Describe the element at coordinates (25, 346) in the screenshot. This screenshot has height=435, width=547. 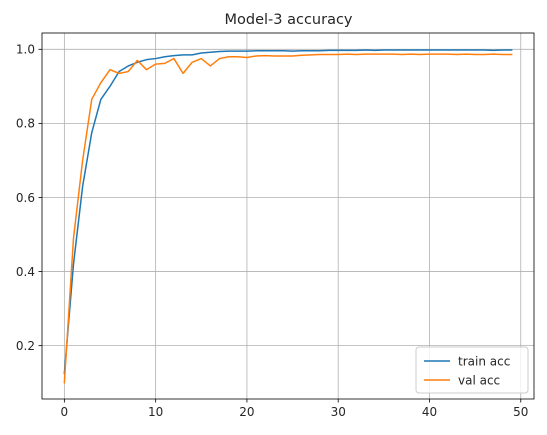
I see `y-tick-label: 0.2` at that location.